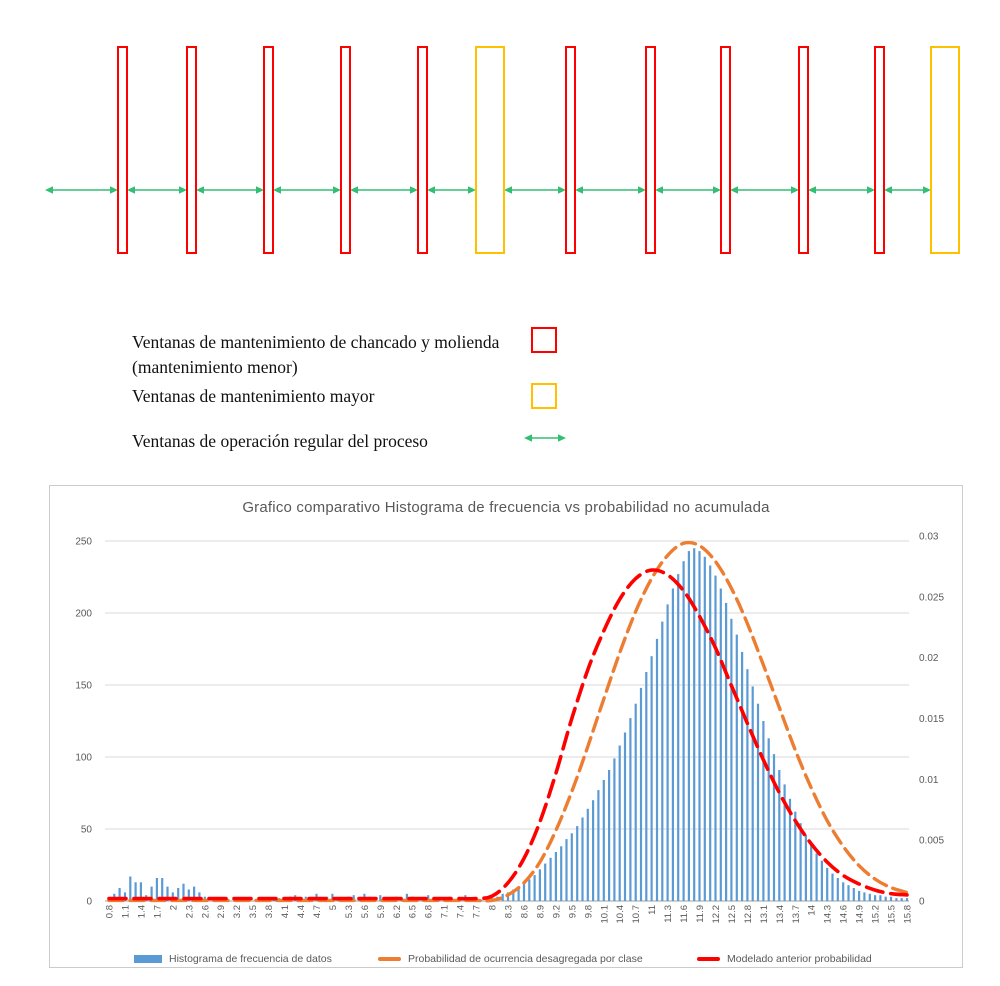  I want to click on svg-text: 5.9, so click(381, 911).